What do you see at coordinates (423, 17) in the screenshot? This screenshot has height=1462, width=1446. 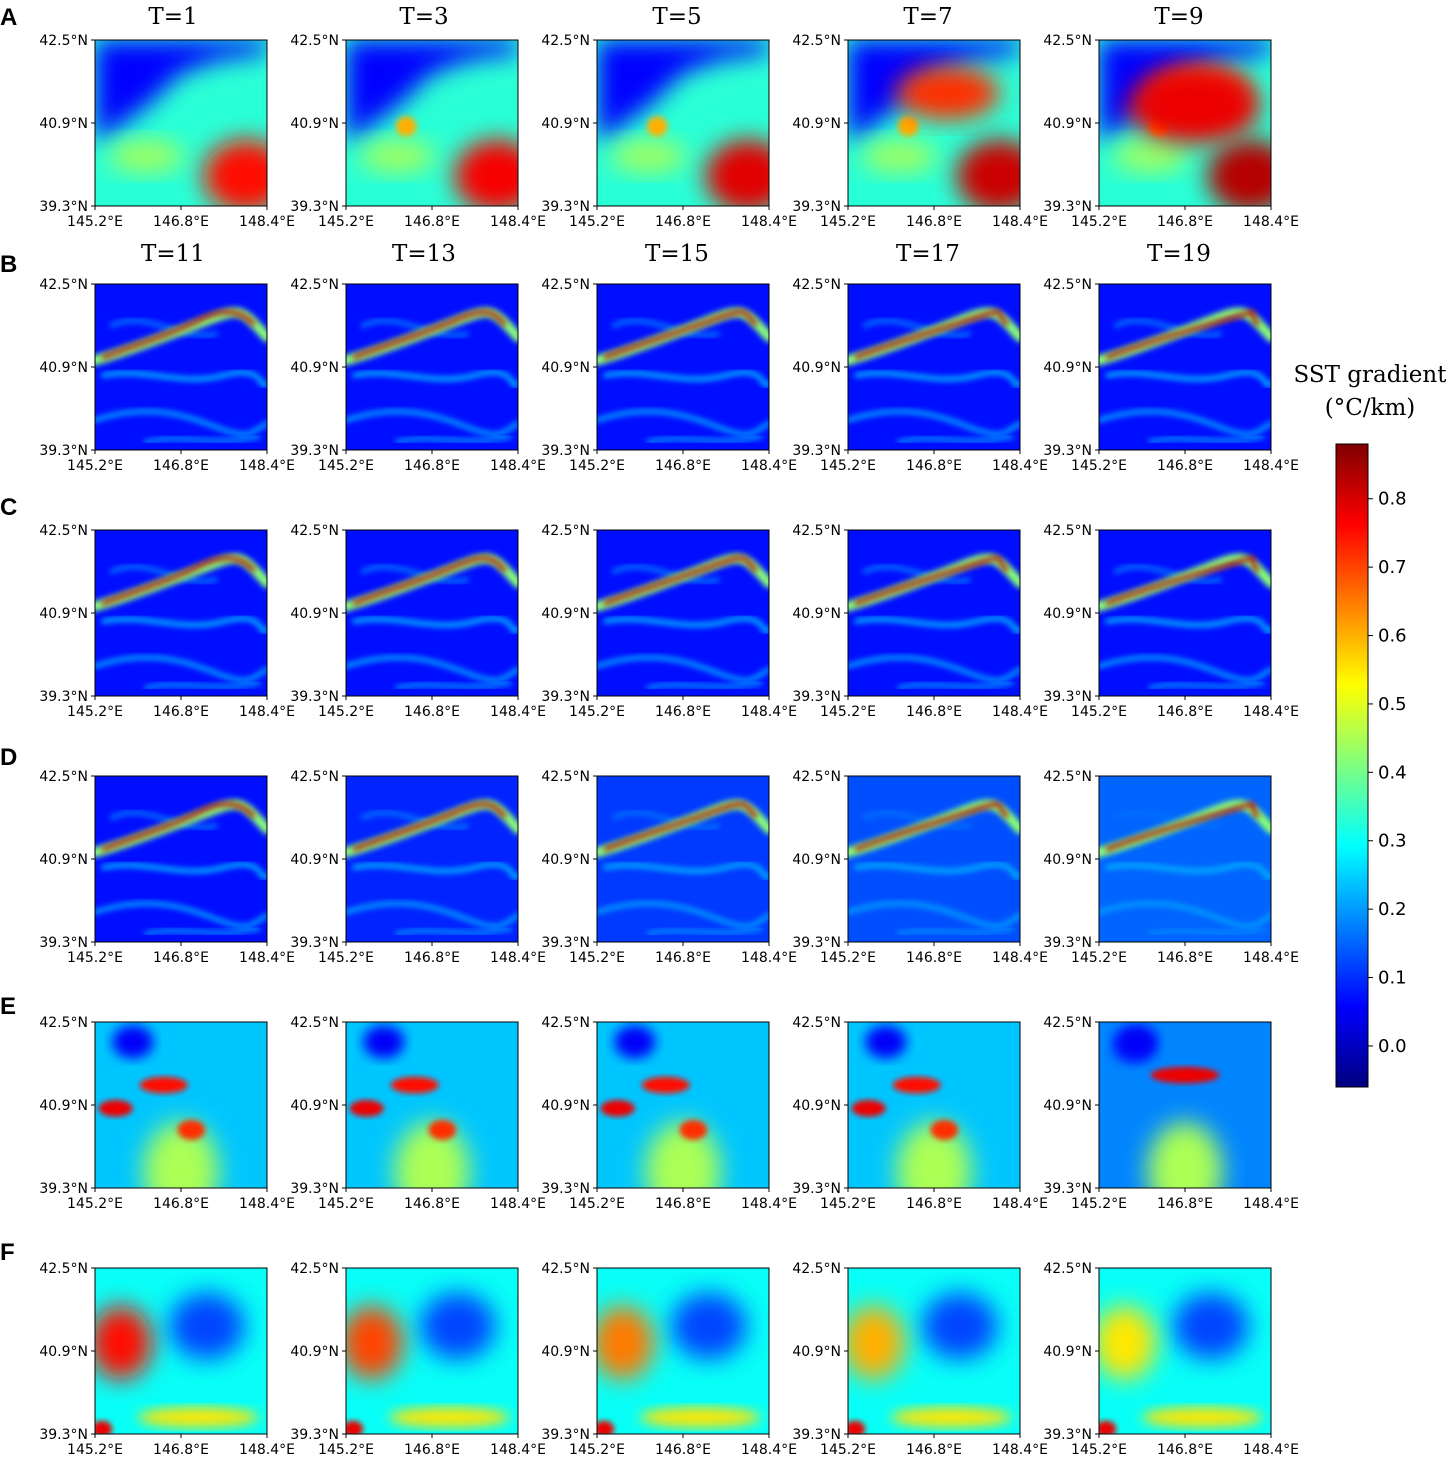 I see `column-title: T=3` at bounding box center [423, 17].